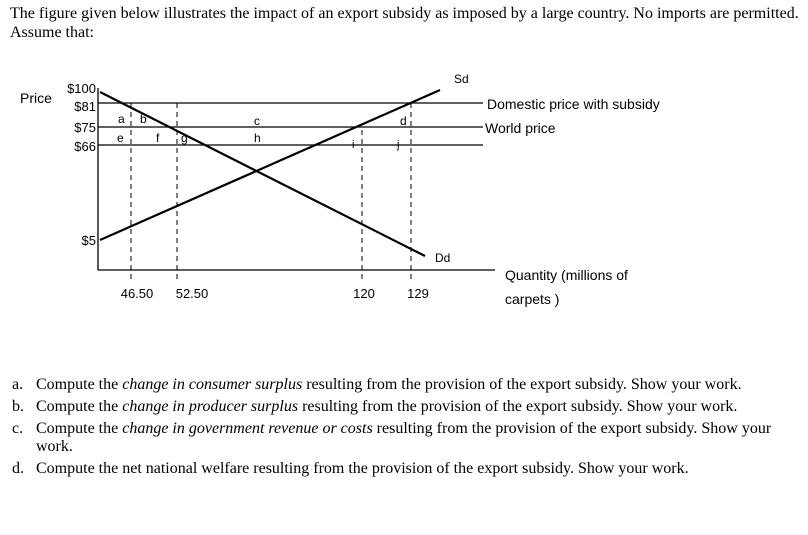  Describe the element at coordinates (18, 428) in the screenshot. I see `question-marker: c.` at that location.